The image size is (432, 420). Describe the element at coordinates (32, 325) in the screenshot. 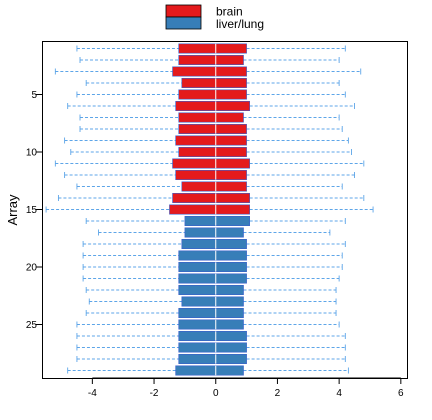

I see `y-tick-label: 25` at that location.